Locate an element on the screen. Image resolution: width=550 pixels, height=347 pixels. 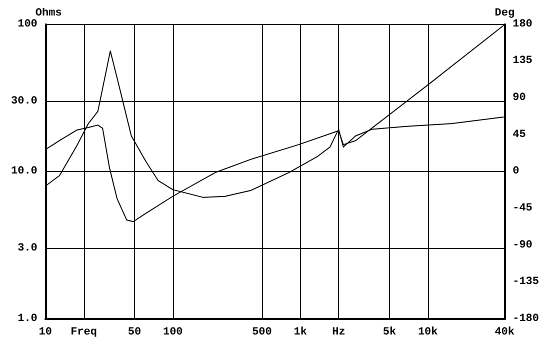
y2-tick-label: -180 is located at coordinates (525, 319).